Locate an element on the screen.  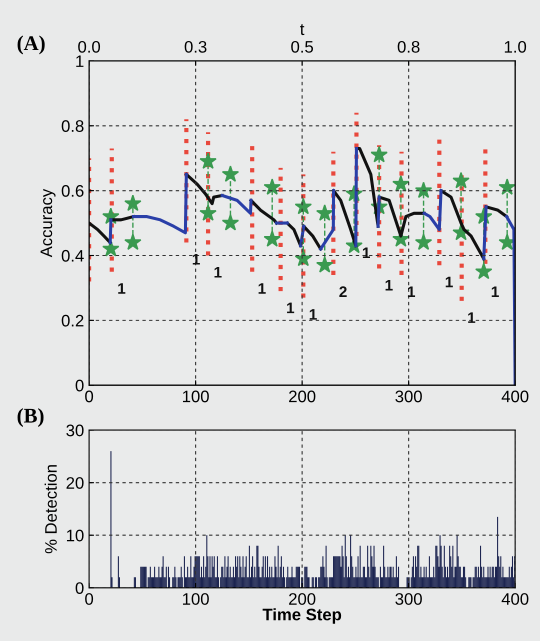
x2-tick-label: 0.3 is located at coordinates (195, 46).